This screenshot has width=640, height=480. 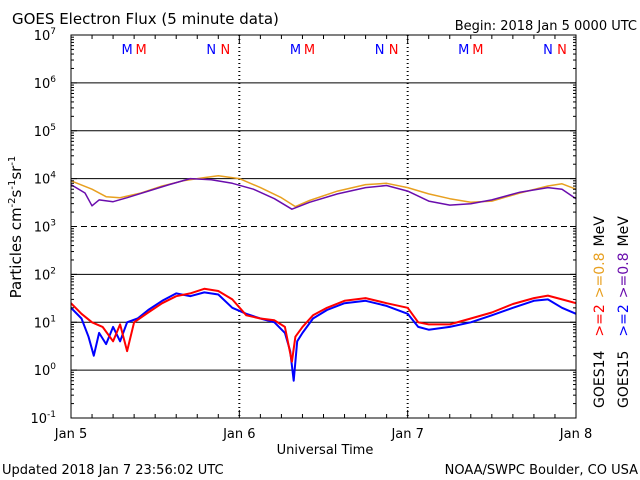 What do you see at coordinates (624, 231) in the screenshot?
I see `legend-unit-b: MeV` at bounding box center [624, 231].